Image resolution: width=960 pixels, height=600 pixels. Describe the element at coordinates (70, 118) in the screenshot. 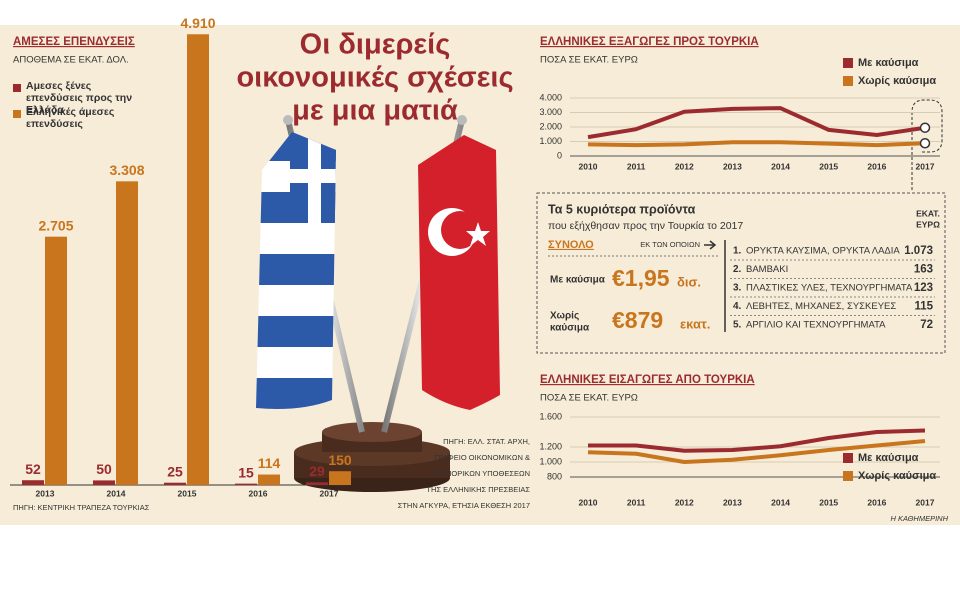

I see `legend-label: Ελληνικές άμεσες επενδύσεις` at that location.